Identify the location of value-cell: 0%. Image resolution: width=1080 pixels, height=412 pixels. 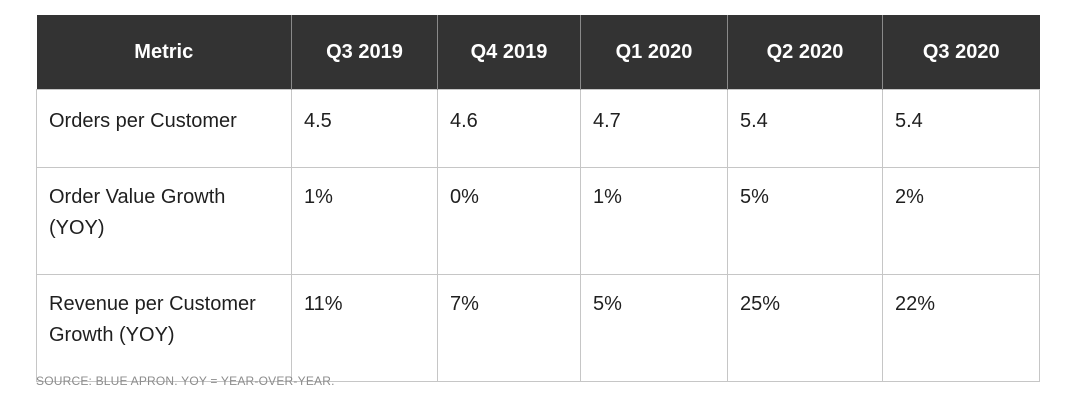
(509, 221).